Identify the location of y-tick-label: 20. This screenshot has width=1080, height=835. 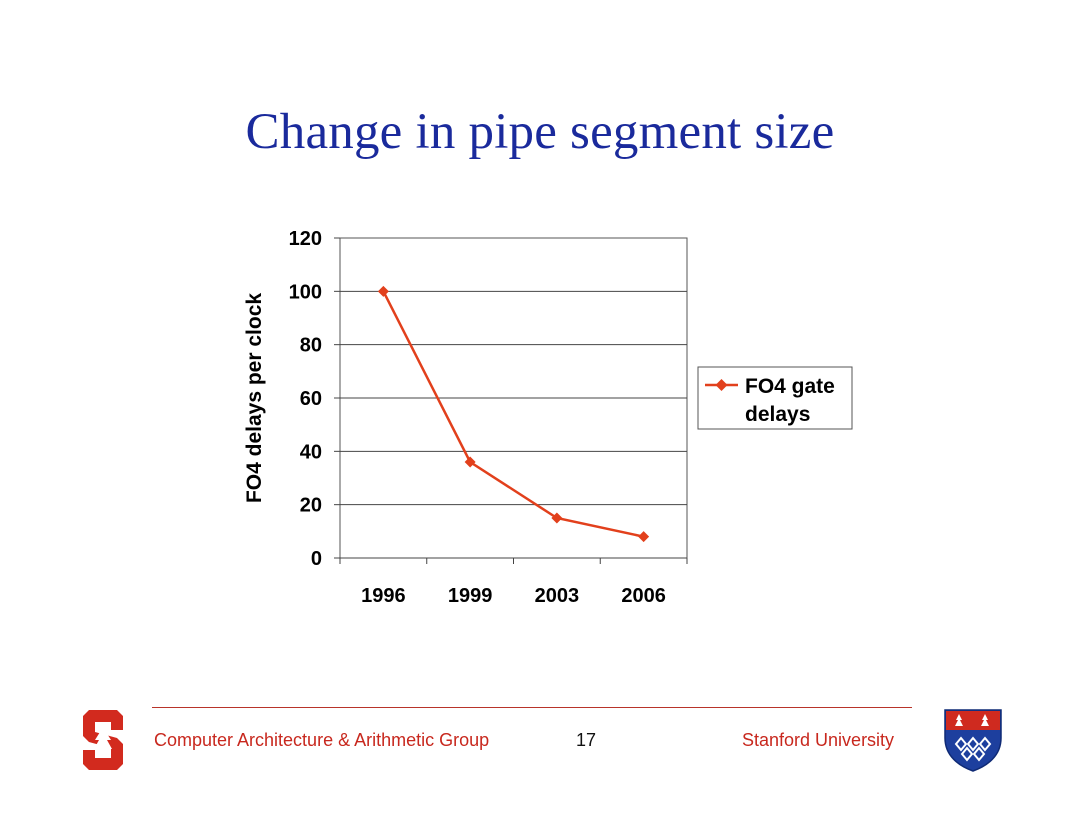
(311, 506).